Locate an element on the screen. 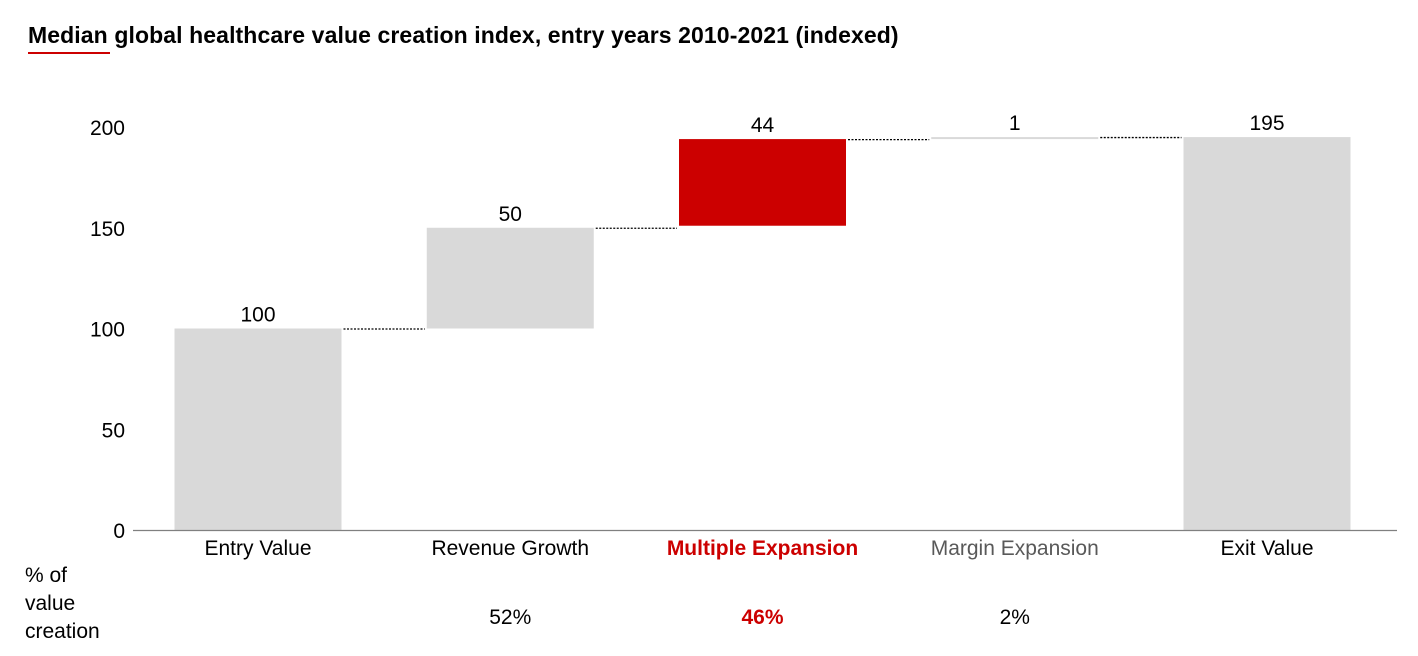 The width and height of the screenshot is (1418, 656). category-label: Margin Expansion is located at coordinates (1015, 548).